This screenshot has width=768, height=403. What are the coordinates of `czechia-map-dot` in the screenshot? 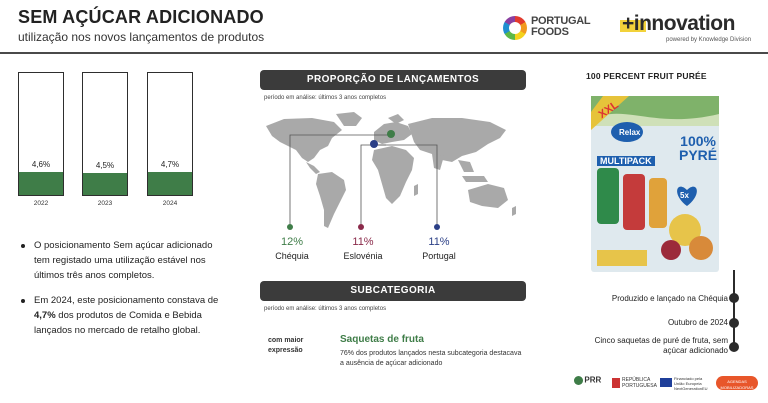 It's located at (391, 134).